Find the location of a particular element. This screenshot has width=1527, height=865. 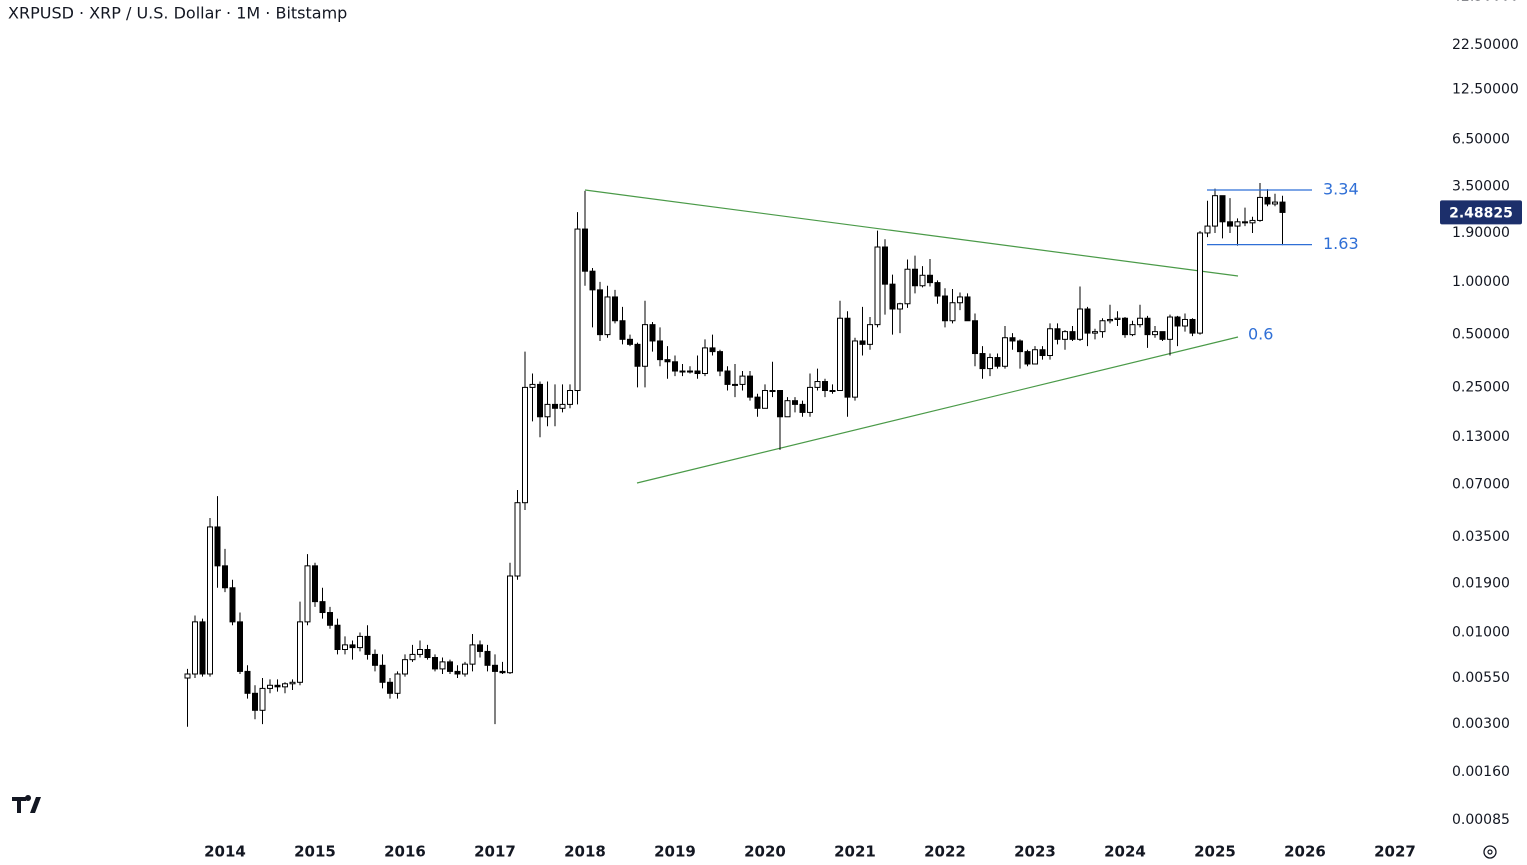

x-tick-label: 2015 is located at coordinates (315, 852).